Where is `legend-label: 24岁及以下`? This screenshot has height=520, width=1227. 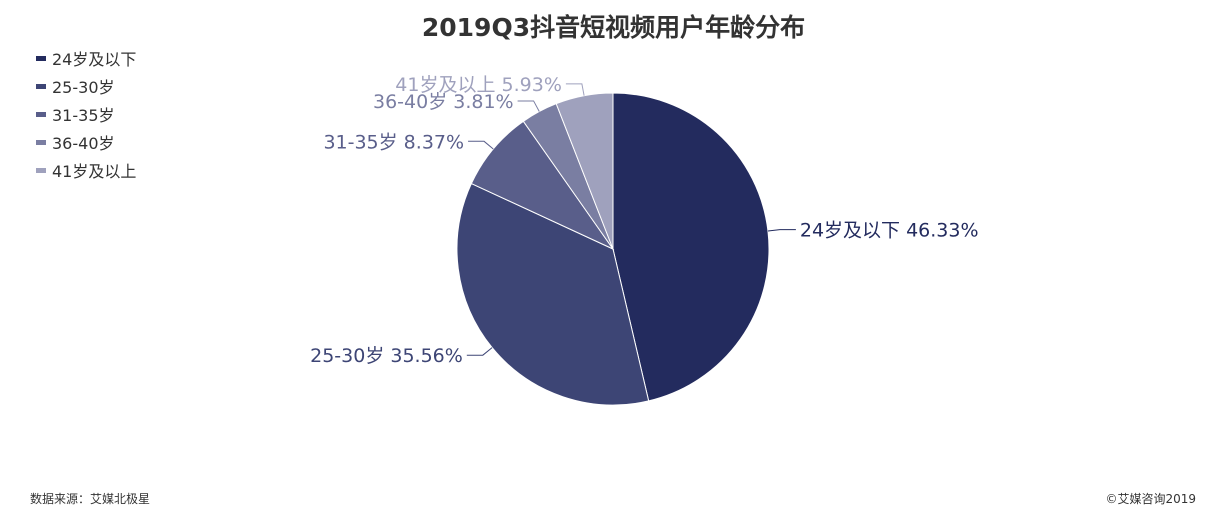 legend-label: 24岁及以下 is located at coordinates (94, 59).